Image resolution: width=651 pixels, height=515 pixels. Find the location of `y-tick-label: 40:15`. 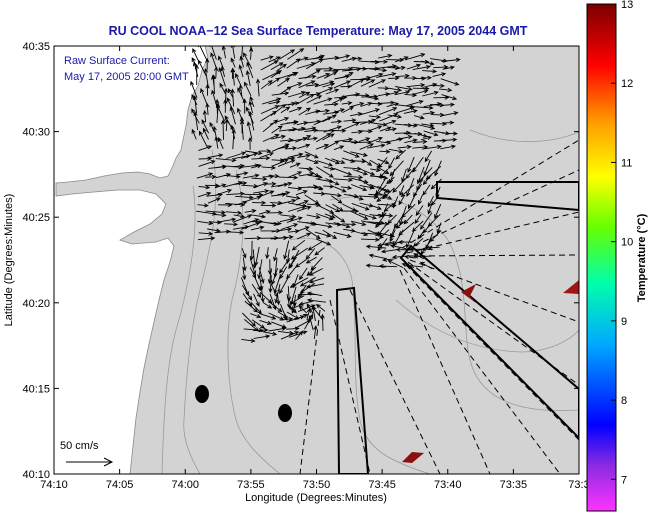

y-tick-label: 40:15 is located at coordinates (36, 389).